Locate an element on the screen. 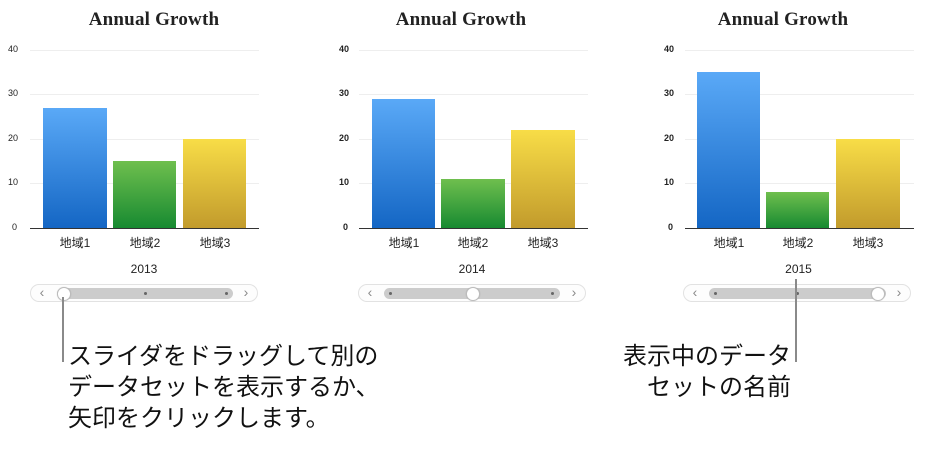  dataset-name: 2013 is located at coordinates (144, 269).